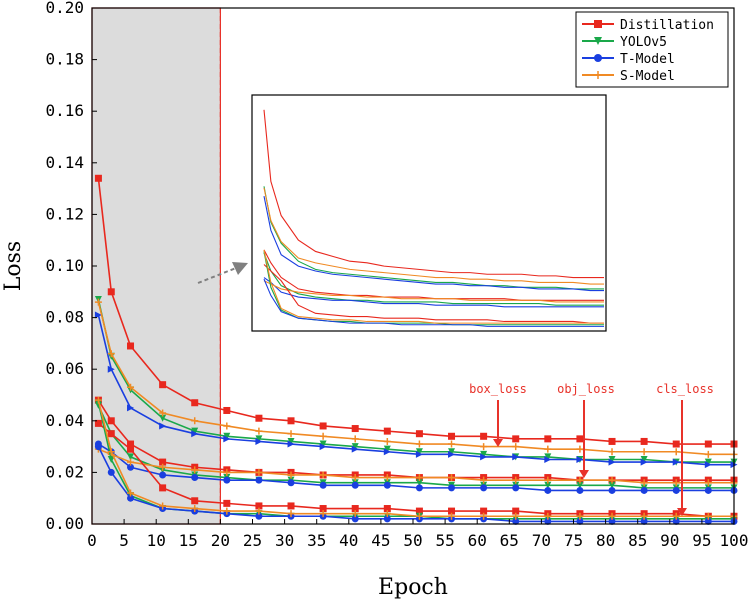  Describe the element at coordinates (64, 471) in the screenshot. I see `y-tick-label: 0.02` at that location.